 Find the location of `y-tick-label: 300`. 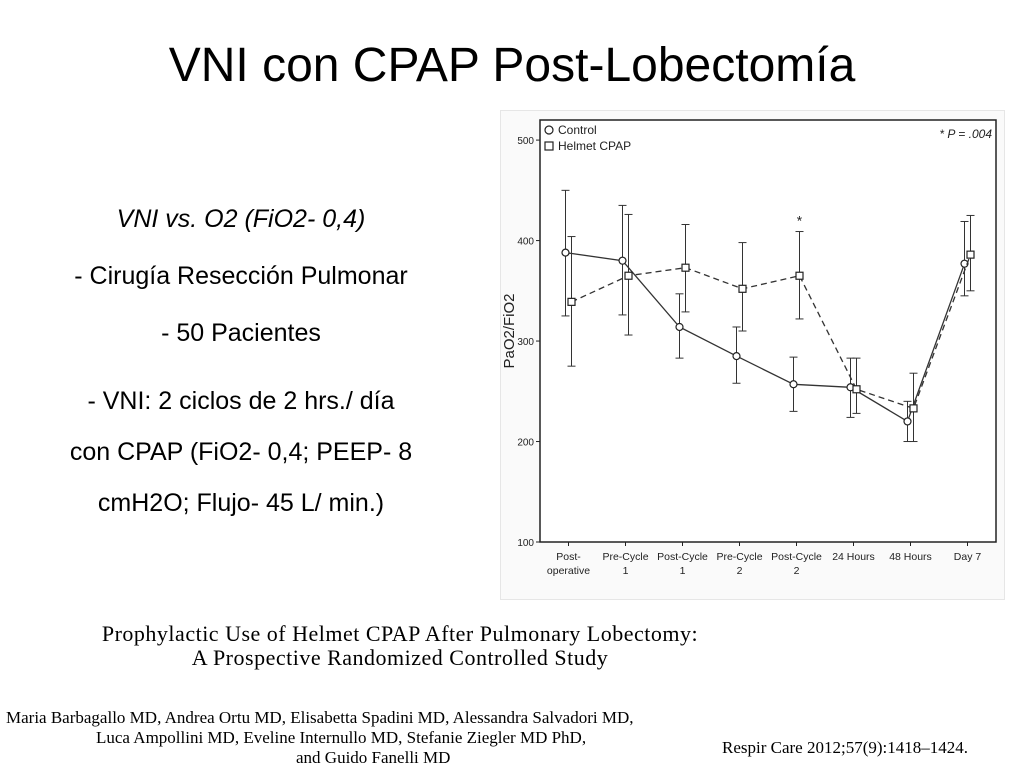

y-tick-label: 300 is located at coordinates (525, 342).